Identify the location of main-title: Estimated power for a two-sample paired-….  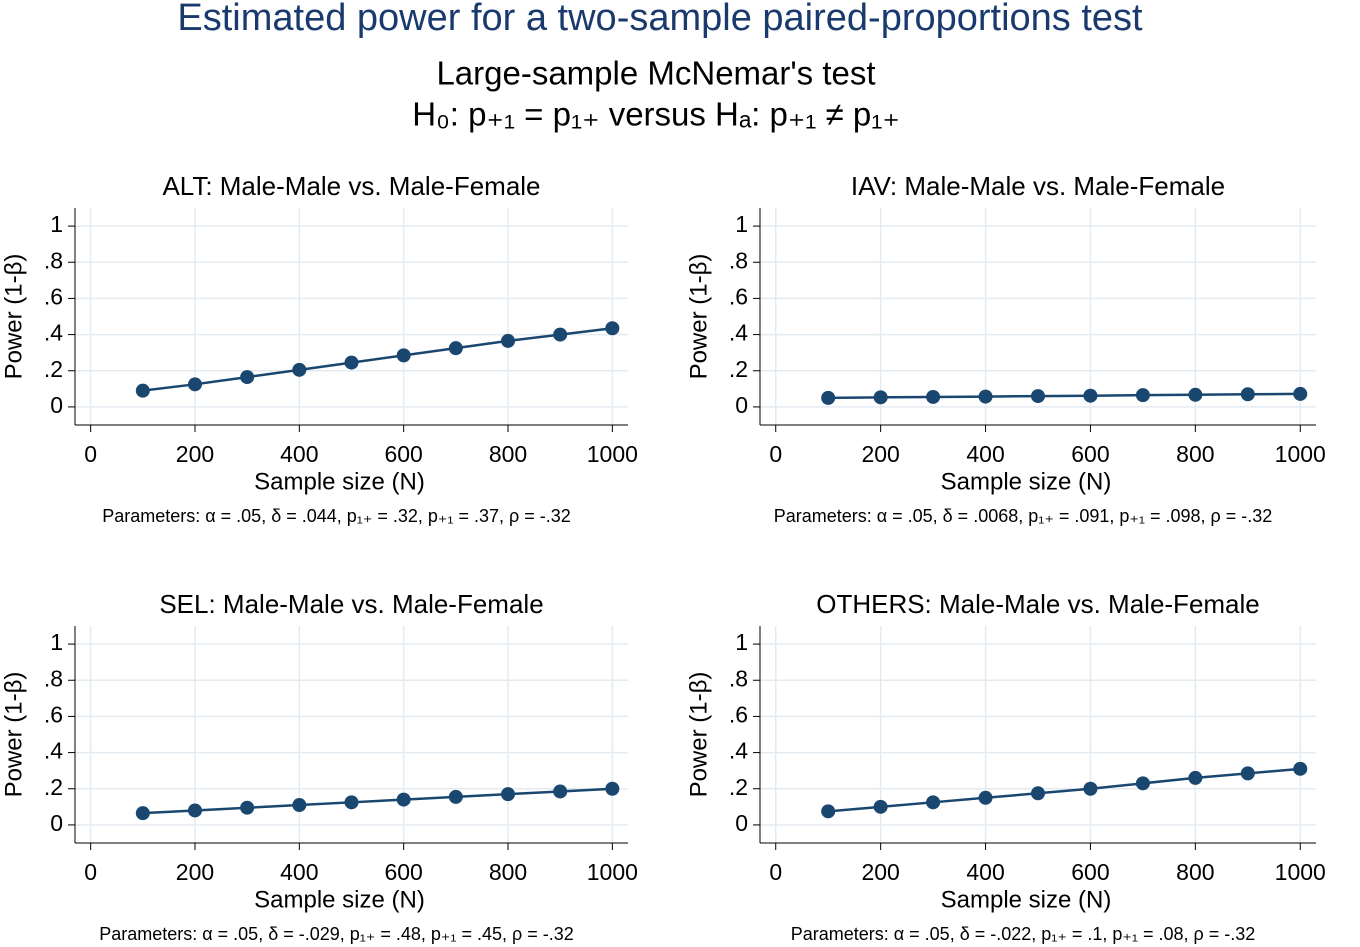
(660, 19).